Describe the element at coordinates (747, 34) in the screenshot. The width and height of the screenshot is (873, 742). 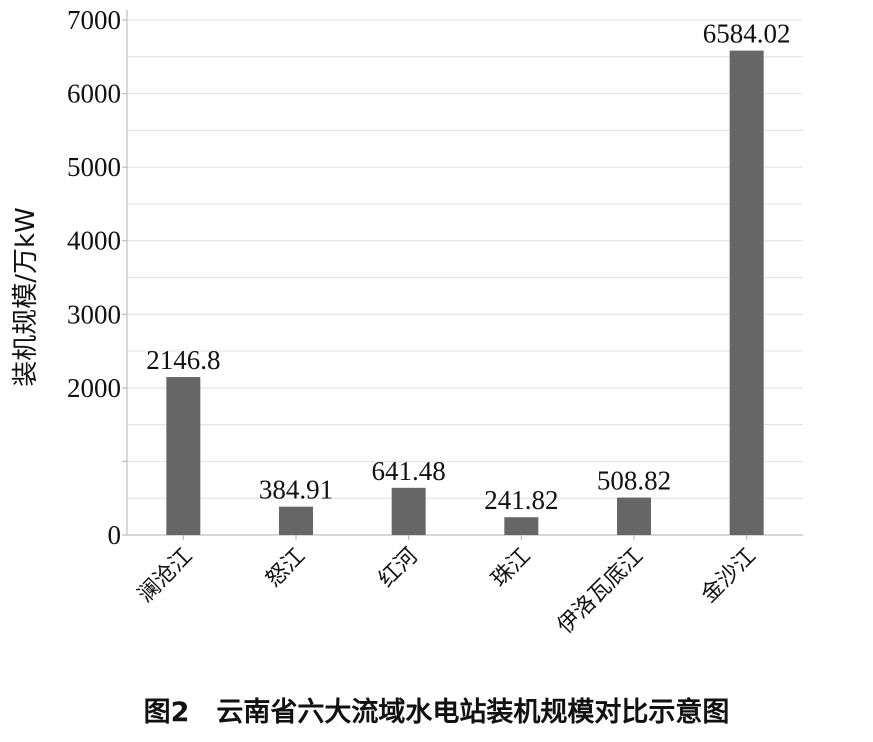
I see `data-label: 6584.02` at that location.